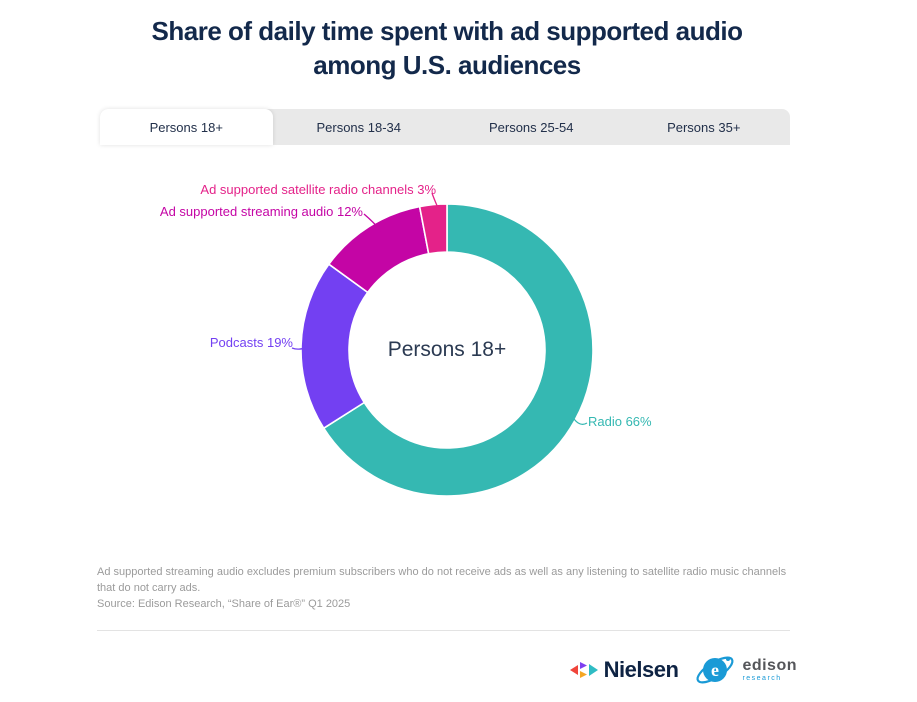  I want to click on svg-text: e, so click(715, 670).